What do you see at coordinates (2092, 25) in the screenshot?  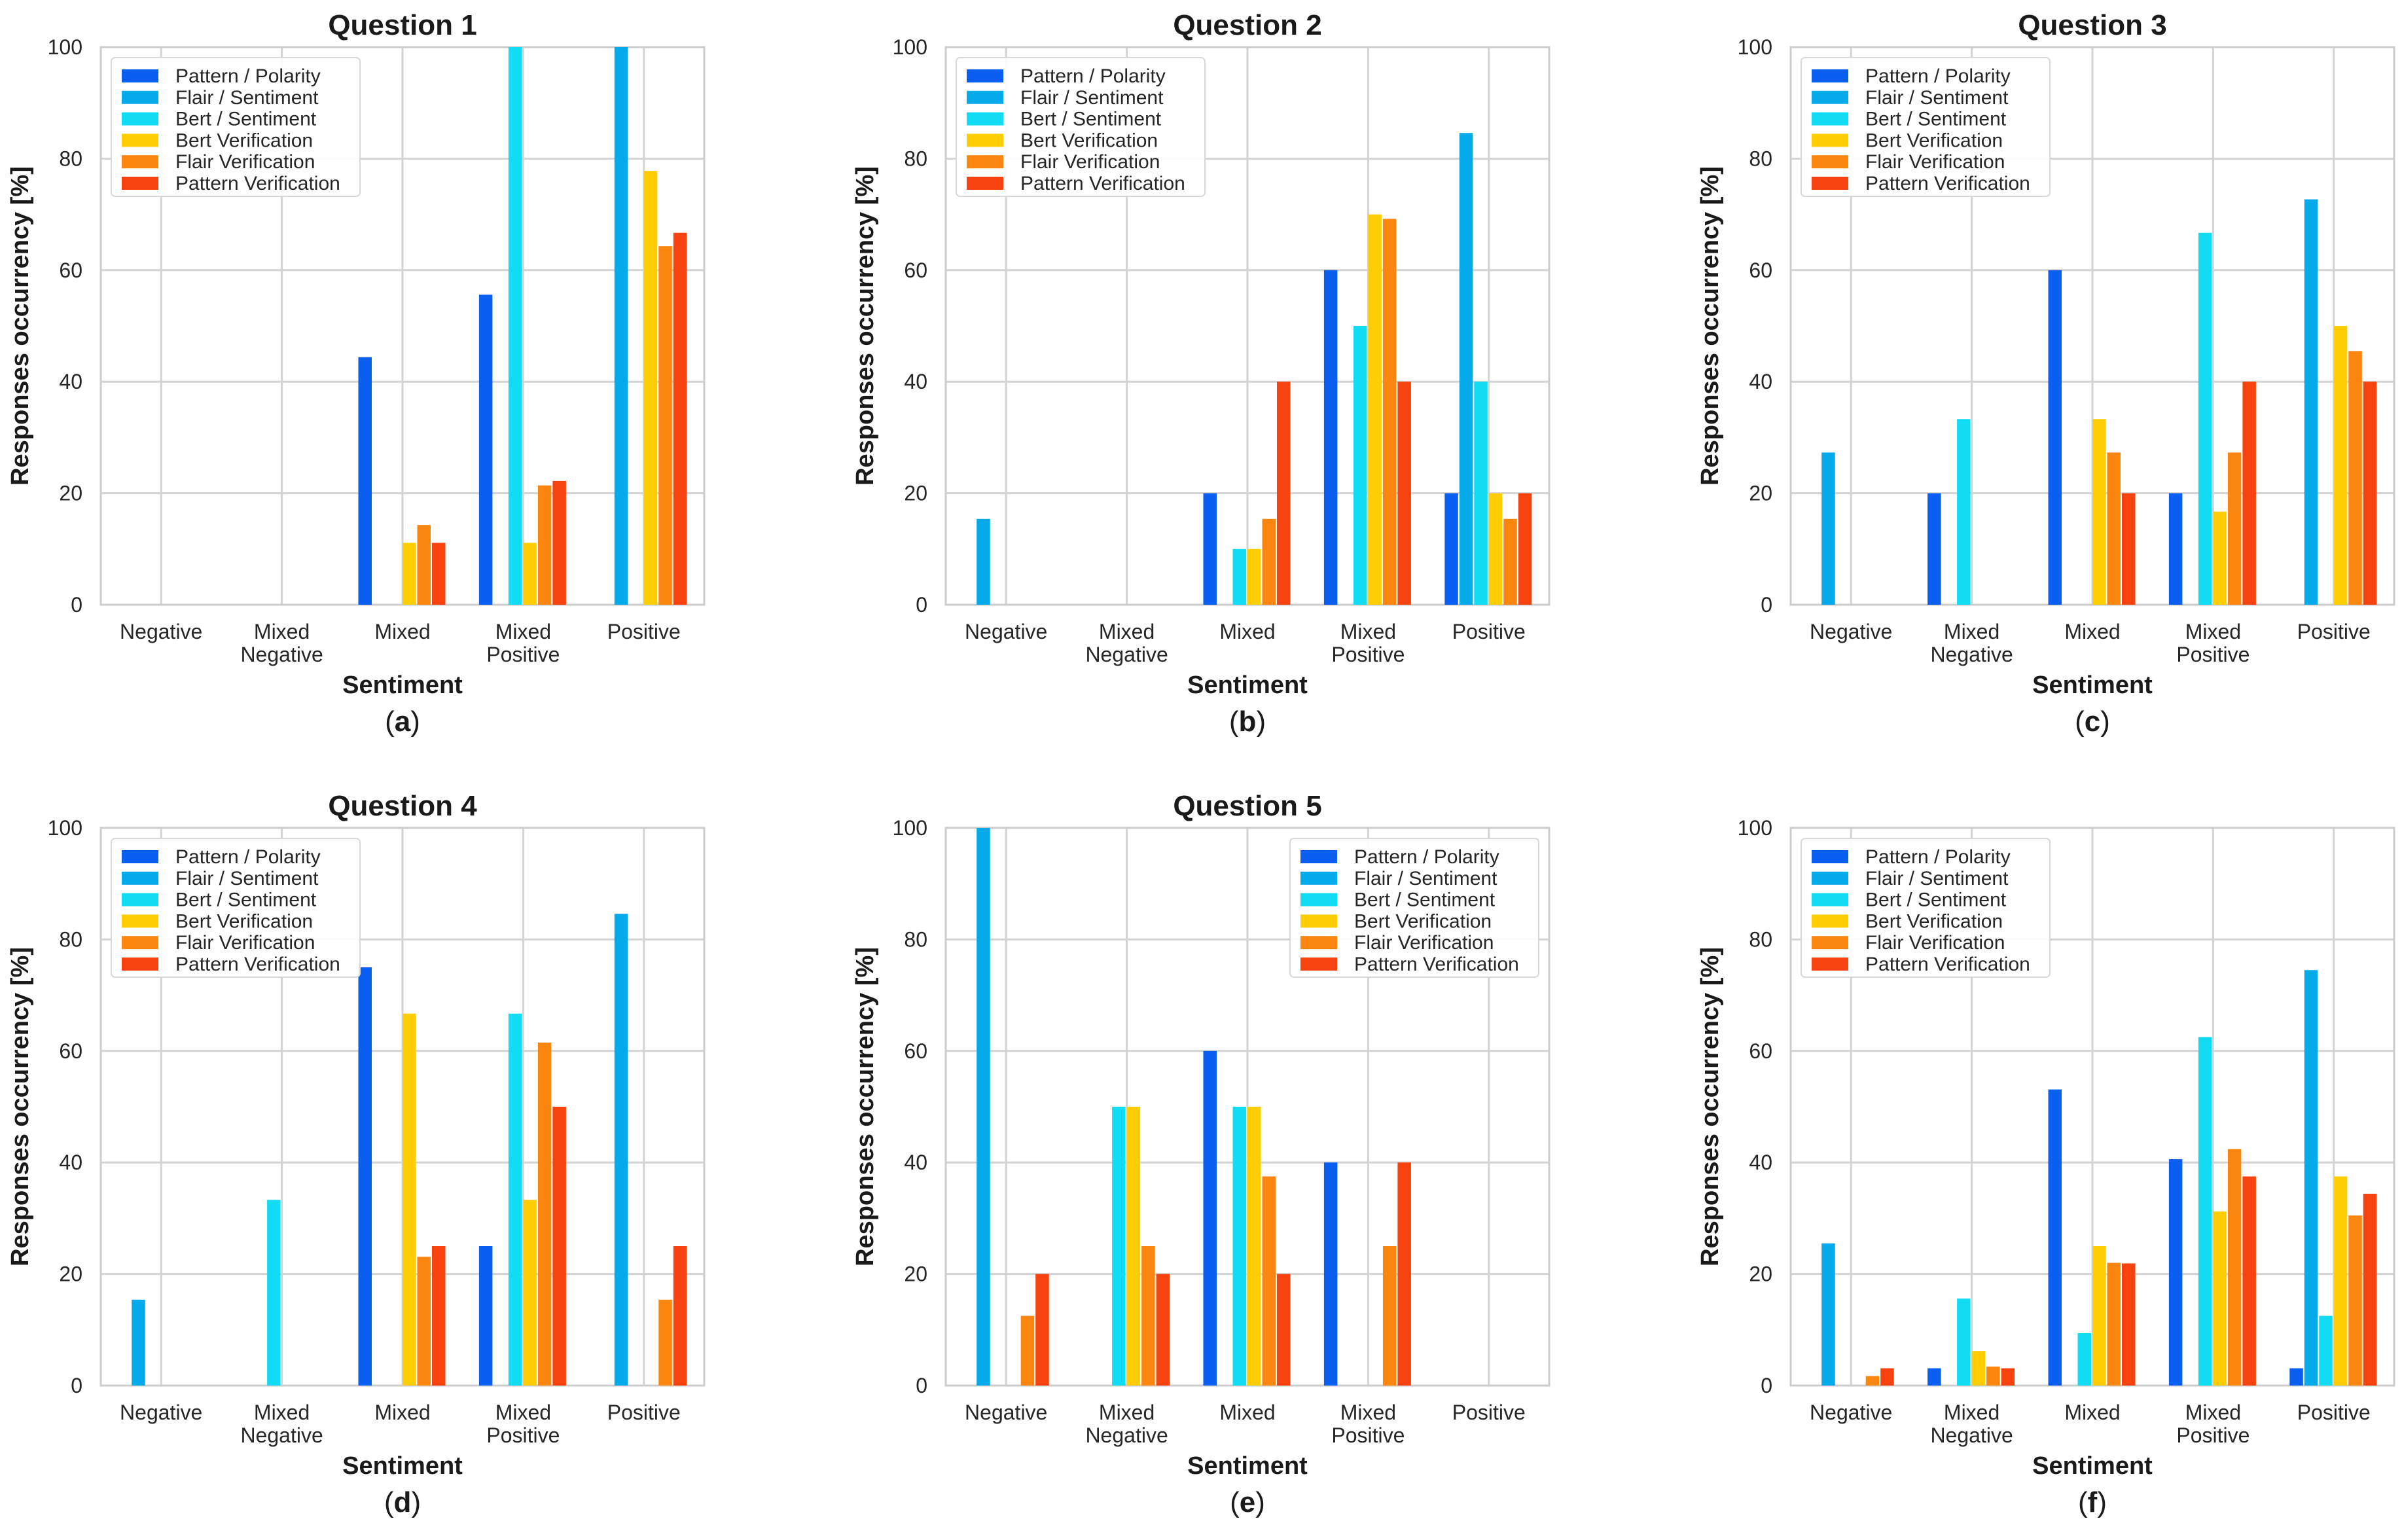 I see `chart-title: Question 3` at bounding box center [2092, 25].